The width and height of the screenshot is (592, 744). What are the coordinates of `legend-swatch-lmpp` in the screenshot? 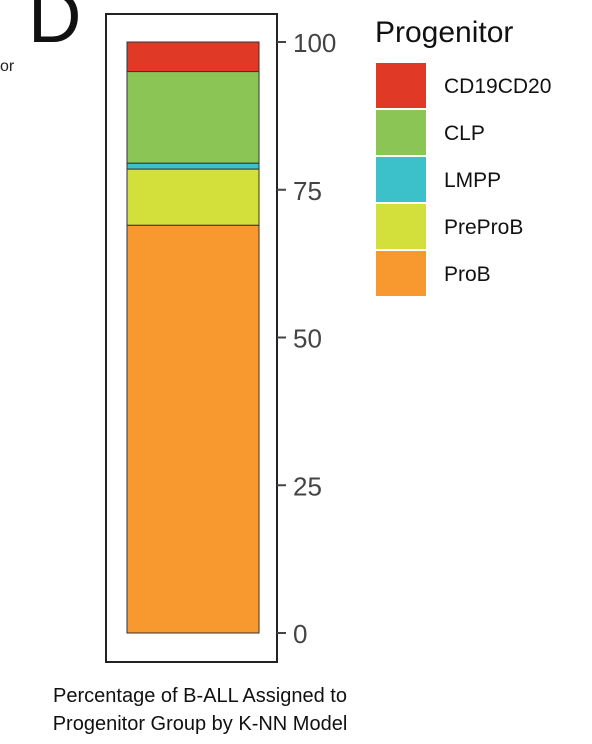 It's located at (401, 179).